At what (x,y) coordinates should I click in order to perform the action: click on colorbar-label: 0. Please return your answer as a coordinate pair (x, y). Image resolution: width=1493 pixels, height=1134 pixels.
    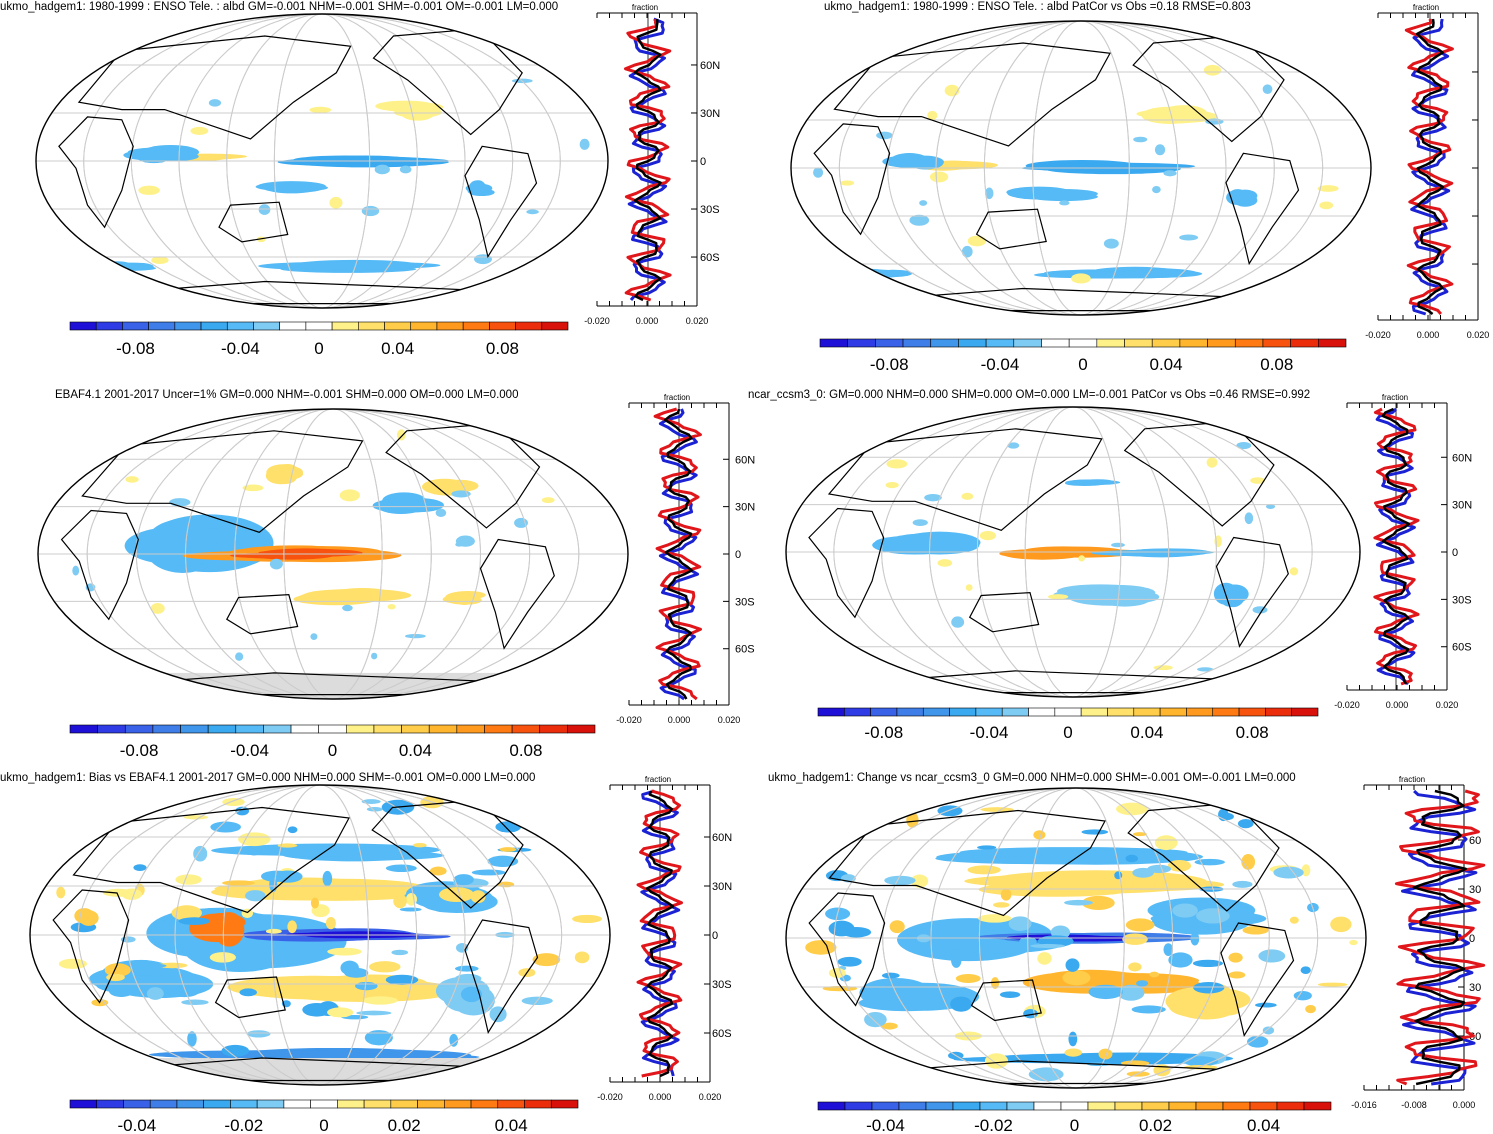
    Looking at the image, I should click on (323, 1125).